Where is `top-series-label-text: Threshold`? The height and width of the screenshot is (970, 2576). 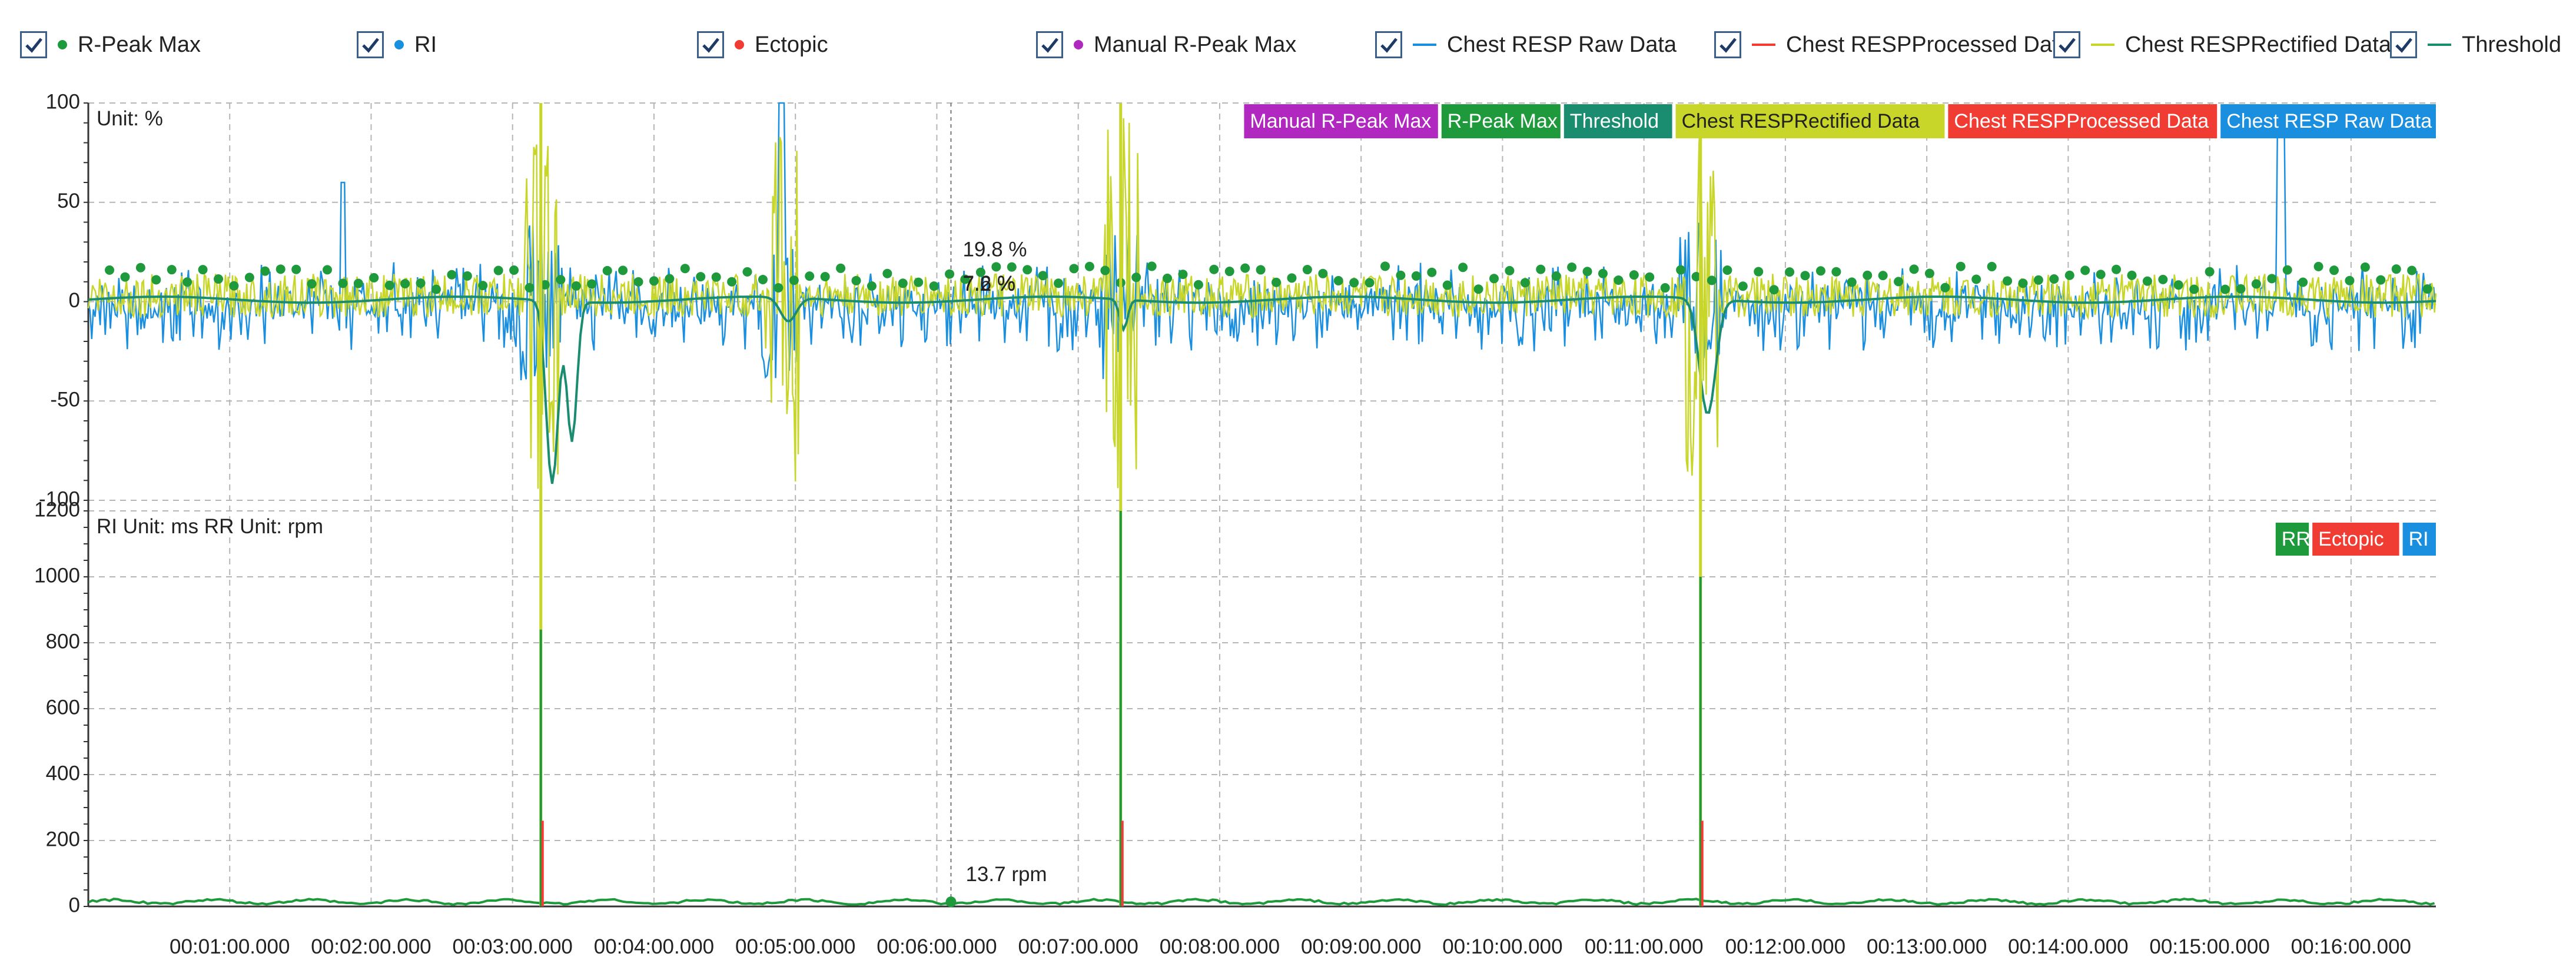 top-series-label-text: Threshold is located at coordinates (1614, 121).